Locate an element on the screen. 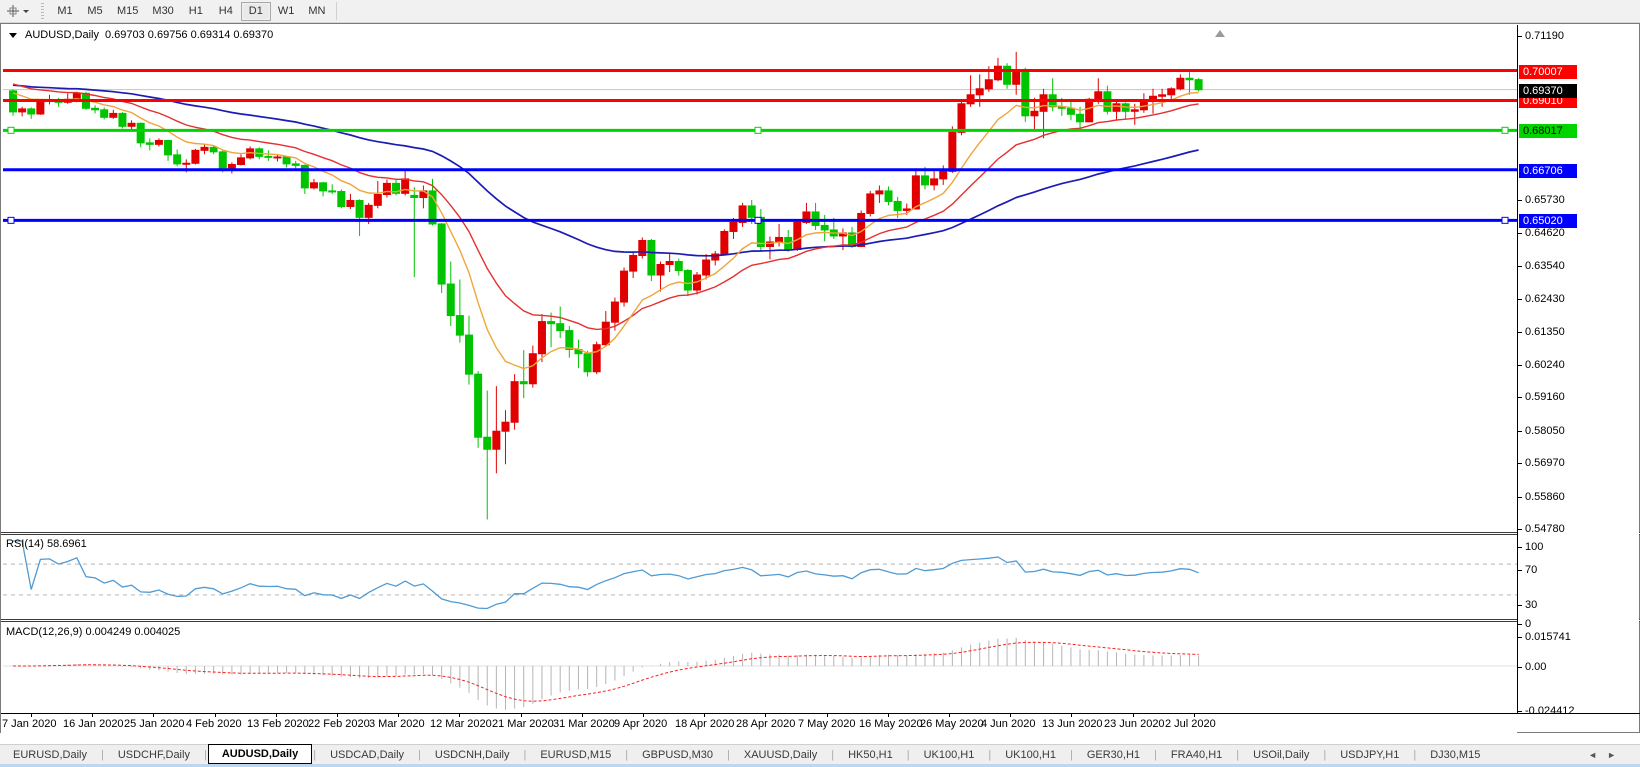 The image size is (1640, 767). time-tick-label: 22 Feb 2020 is located at coordinates (339, 724).